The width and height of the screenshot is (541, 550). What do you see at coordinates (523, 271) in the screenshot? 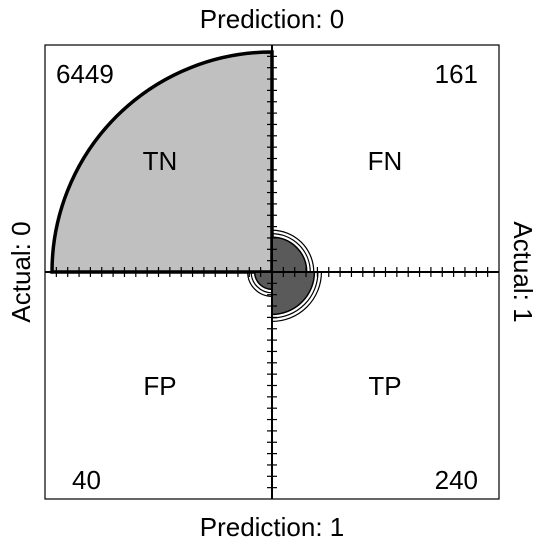
I see `actual-1-label: Actual: 1` at bounding box center [523, 271].